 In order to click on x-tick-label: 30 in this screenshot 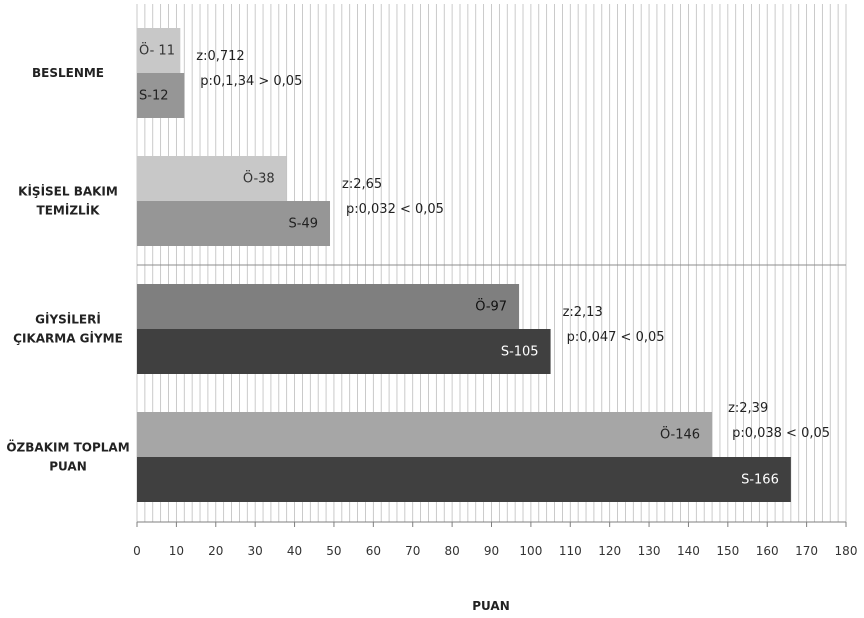, I will do `click(255, 551)`.